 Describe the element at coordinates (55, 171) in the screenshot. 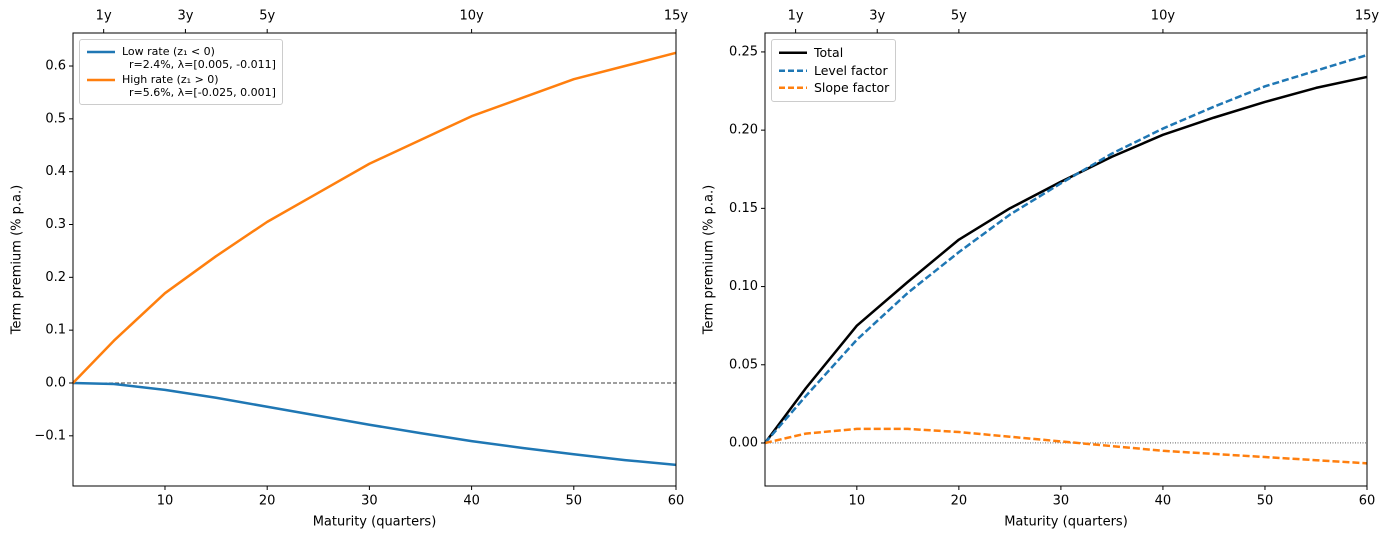

I see `y-tick-label: 0.4` at that location.